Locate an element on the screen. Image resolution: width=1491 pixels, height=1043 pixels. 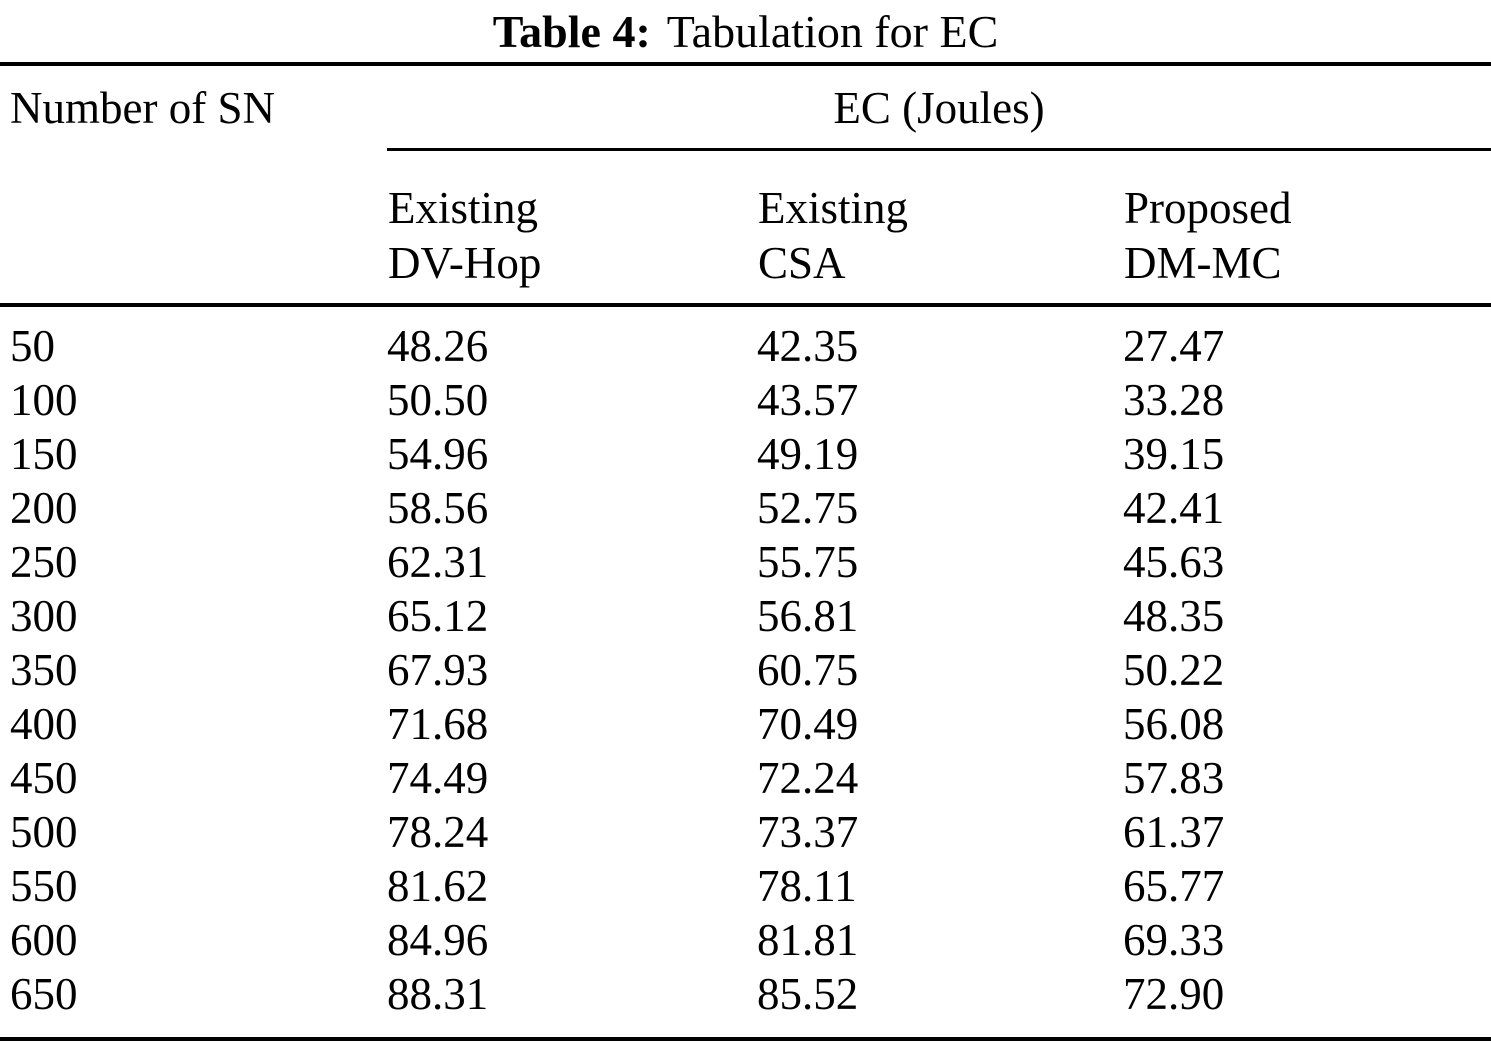
value-cell: 85.52 is located at coordinates (808, 994).